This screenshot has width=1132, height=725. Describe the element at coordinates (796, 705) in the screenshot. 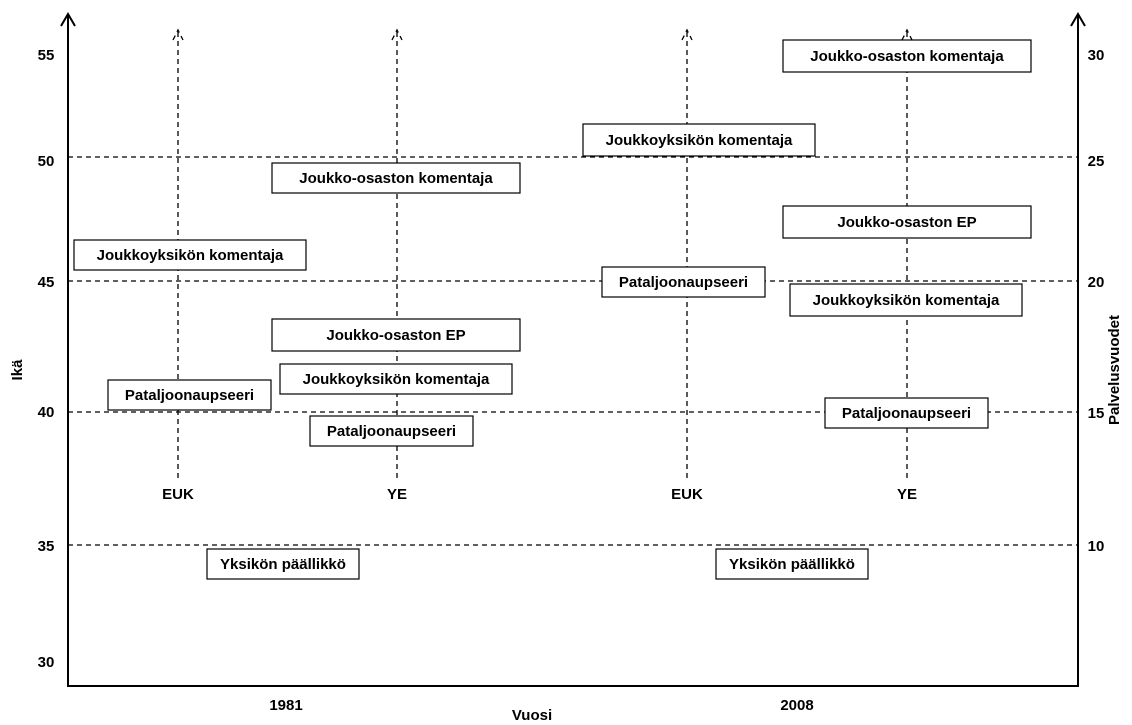

I see `x-label: 2008` at that location.